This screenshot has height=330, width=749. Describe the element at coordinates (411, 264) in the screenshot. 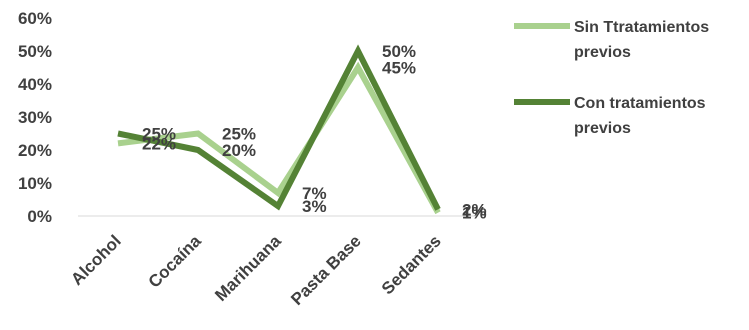

I see `x-category-label: Sedantes` at that location.